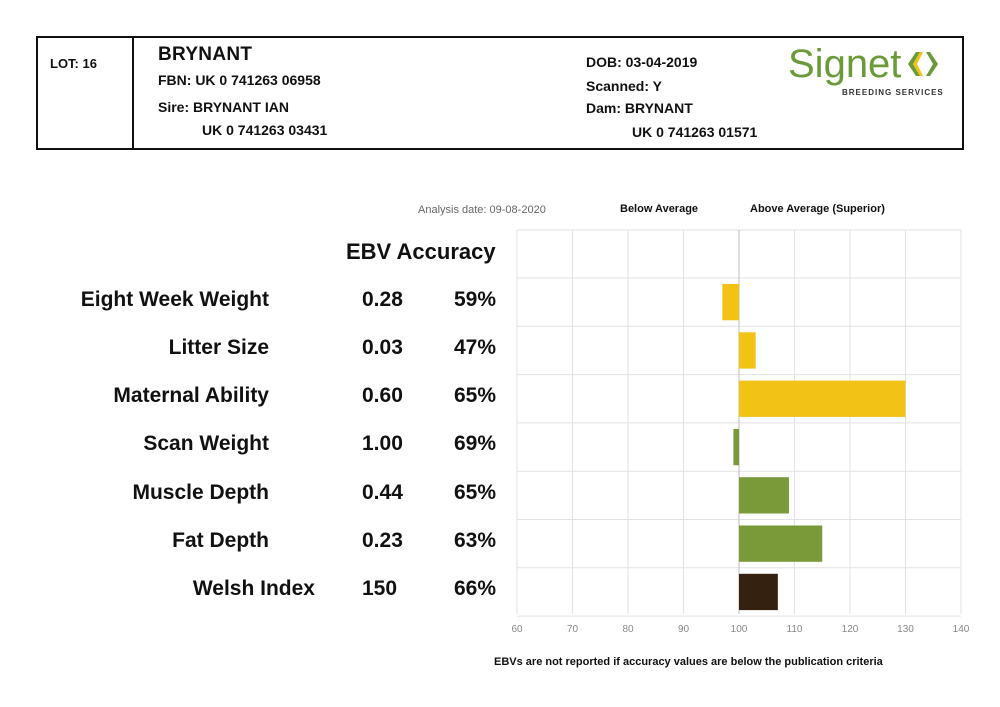  I want to click on fbn: FBN: UK 0 741263 06958, so click(239, 80).